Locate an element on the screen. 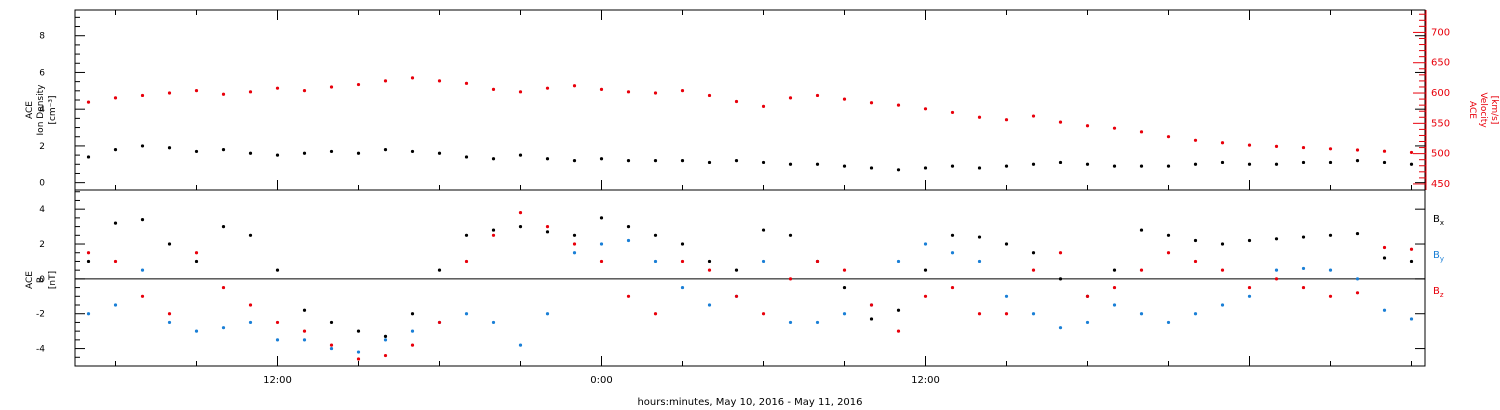 The image size is (1500, 410). field-tick-label: -2 is located at coordinates (40, 315).